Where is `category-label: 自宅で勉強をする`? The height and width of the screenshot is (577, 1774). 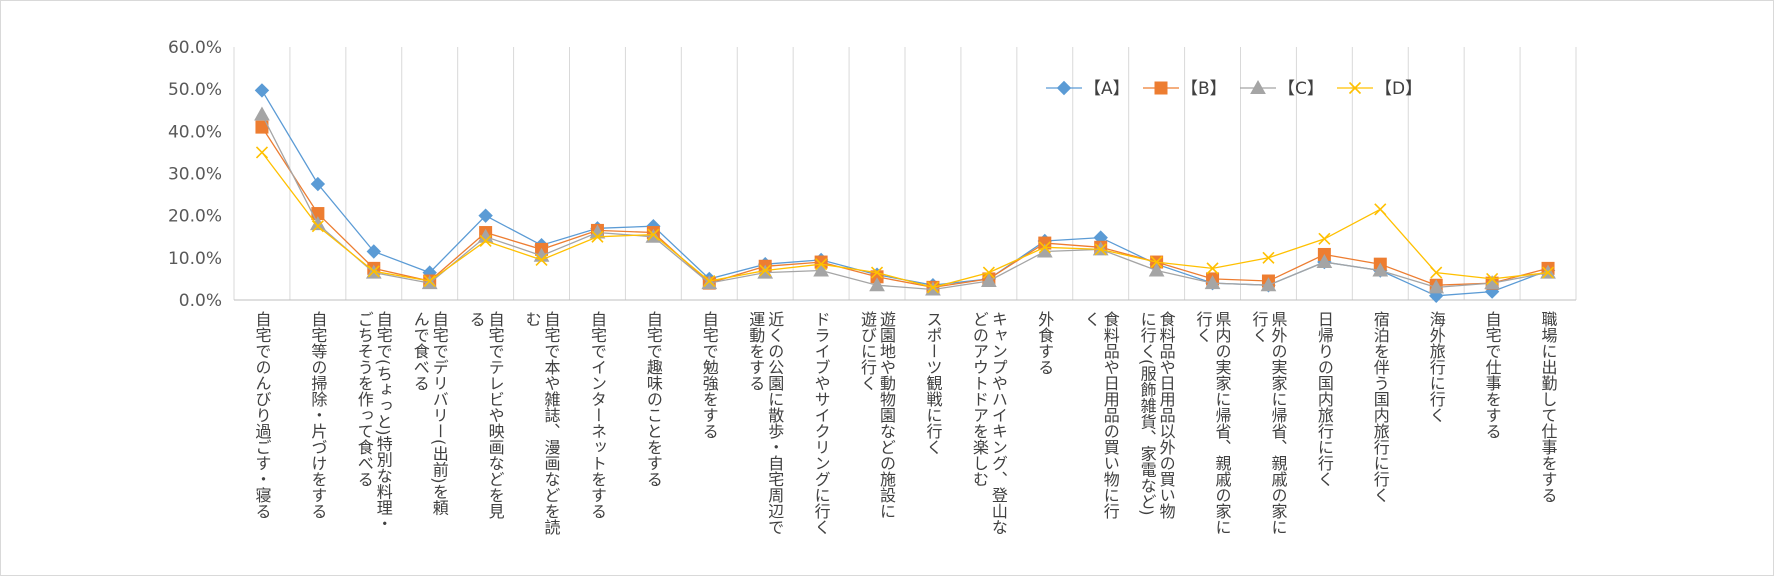
category-label: 自宅で勉強をする is located at coordinates (709, 375).